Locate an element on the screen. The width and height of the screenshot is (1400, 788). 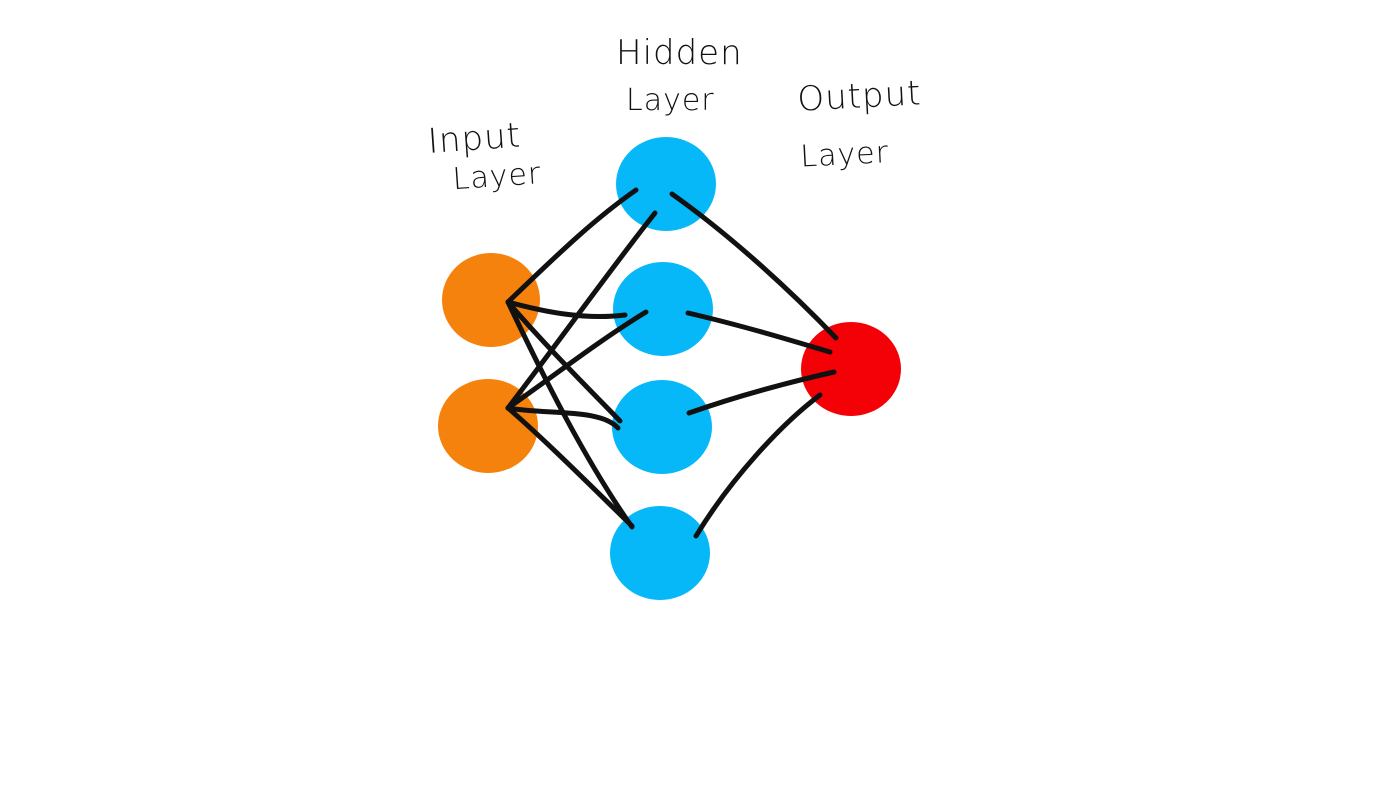
edge-hidden4-output is located at coordinates (758, 465).